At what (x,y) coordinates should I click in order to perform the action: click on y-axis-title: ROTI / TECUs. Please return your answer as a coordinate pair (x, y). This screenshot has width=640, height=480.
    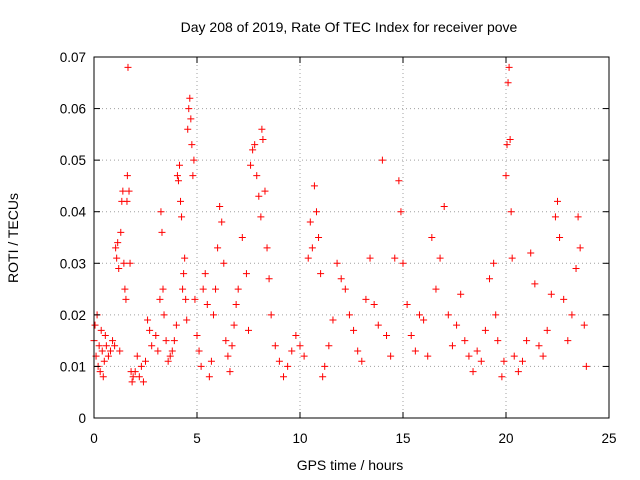
    Looking at the image, I should click on (13, 238).